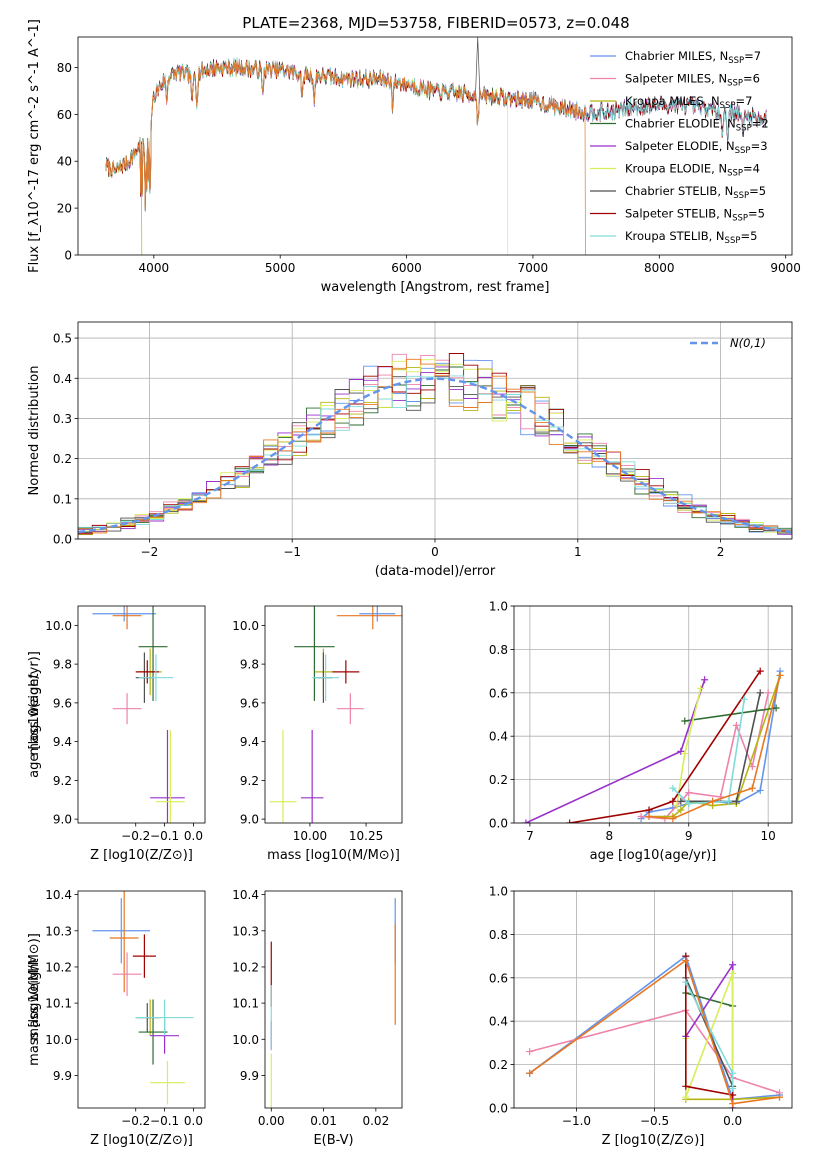 This screenshot has height=1170, width=819. What do you see at coordinates (720, 747) in the screenshot?
I see `series-line-chabrier_stelib` at bounding box center [720, 747].